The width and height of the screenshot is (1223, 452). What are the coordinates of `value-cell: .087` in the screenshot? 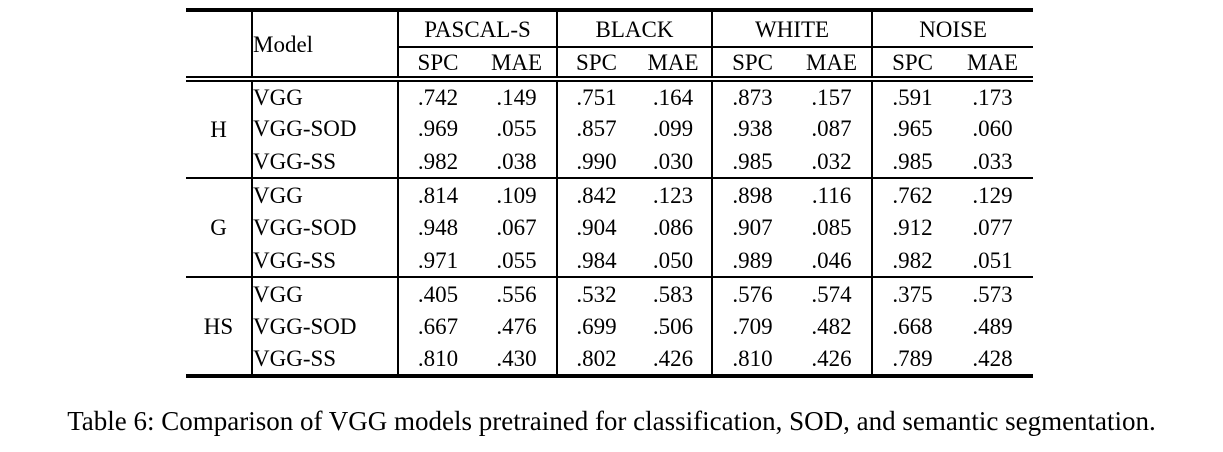 It's located at (831, 128).